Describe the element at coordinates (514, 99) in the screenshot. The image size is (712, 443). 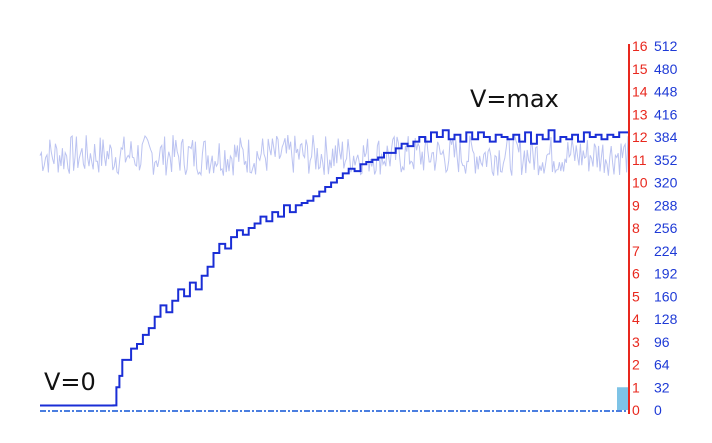
I see `annotation-vmax: V=max` at that location.